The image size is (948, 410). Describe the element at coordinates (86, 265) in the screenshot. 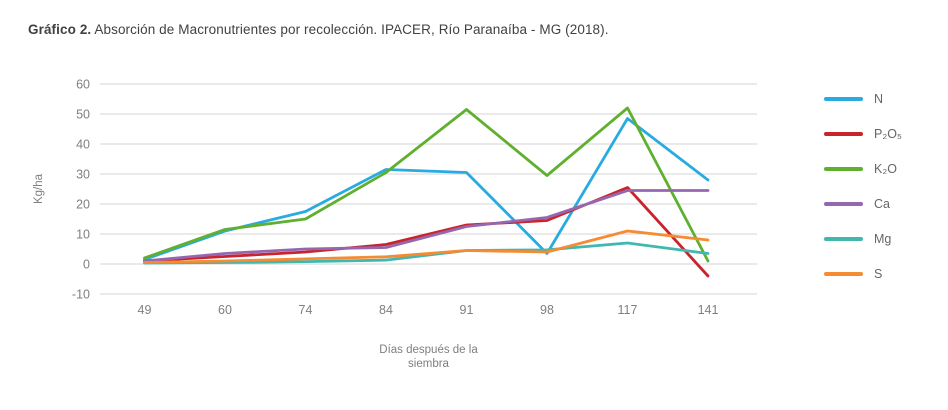

I see `y-tick-label-0: 0` at that location.